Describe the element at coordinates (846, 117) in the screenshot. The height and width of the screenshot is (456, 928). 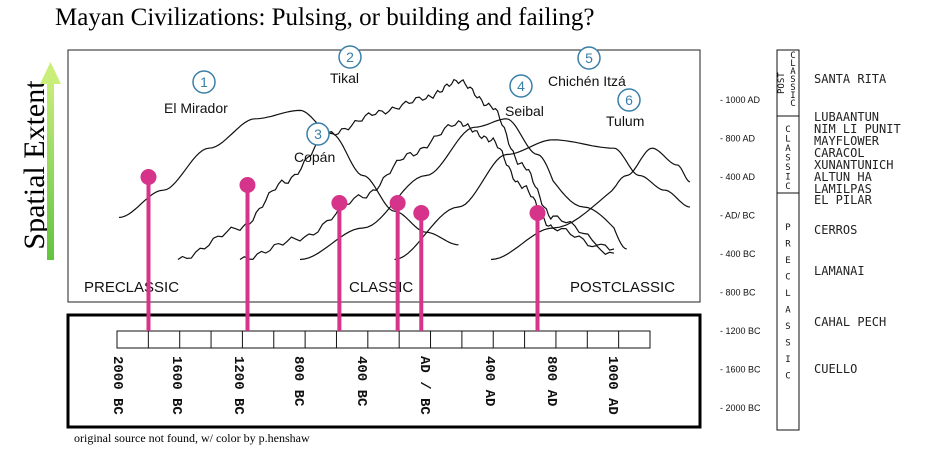
I see `site-list-item: LUBAANTUN` at that location.